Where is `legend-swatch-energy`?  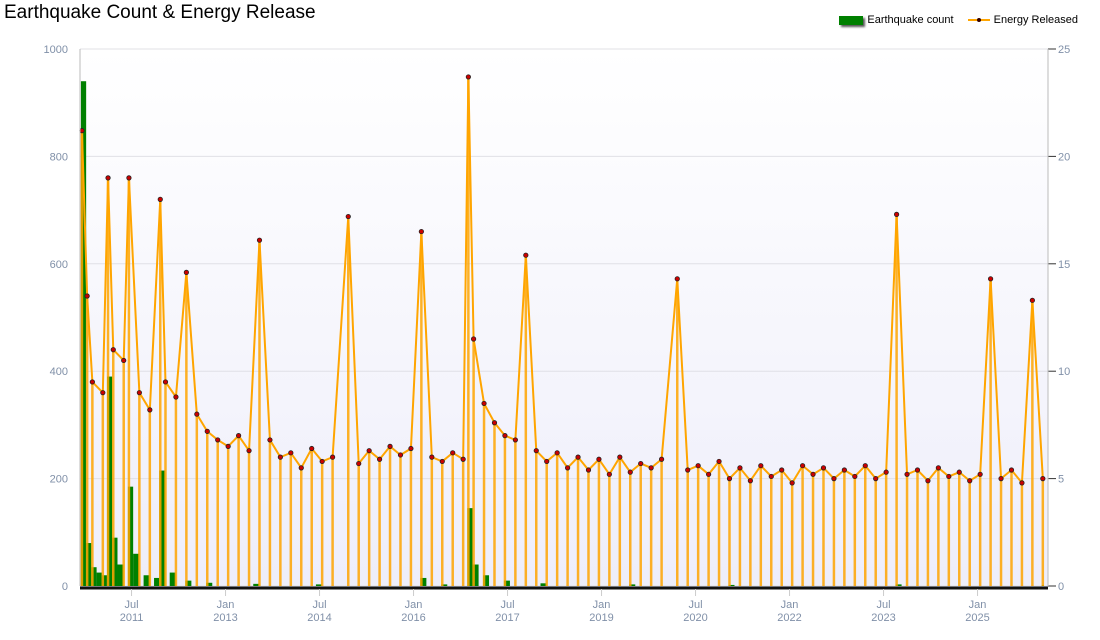 legend-swatch-energy is located at coordinates (978, 20).